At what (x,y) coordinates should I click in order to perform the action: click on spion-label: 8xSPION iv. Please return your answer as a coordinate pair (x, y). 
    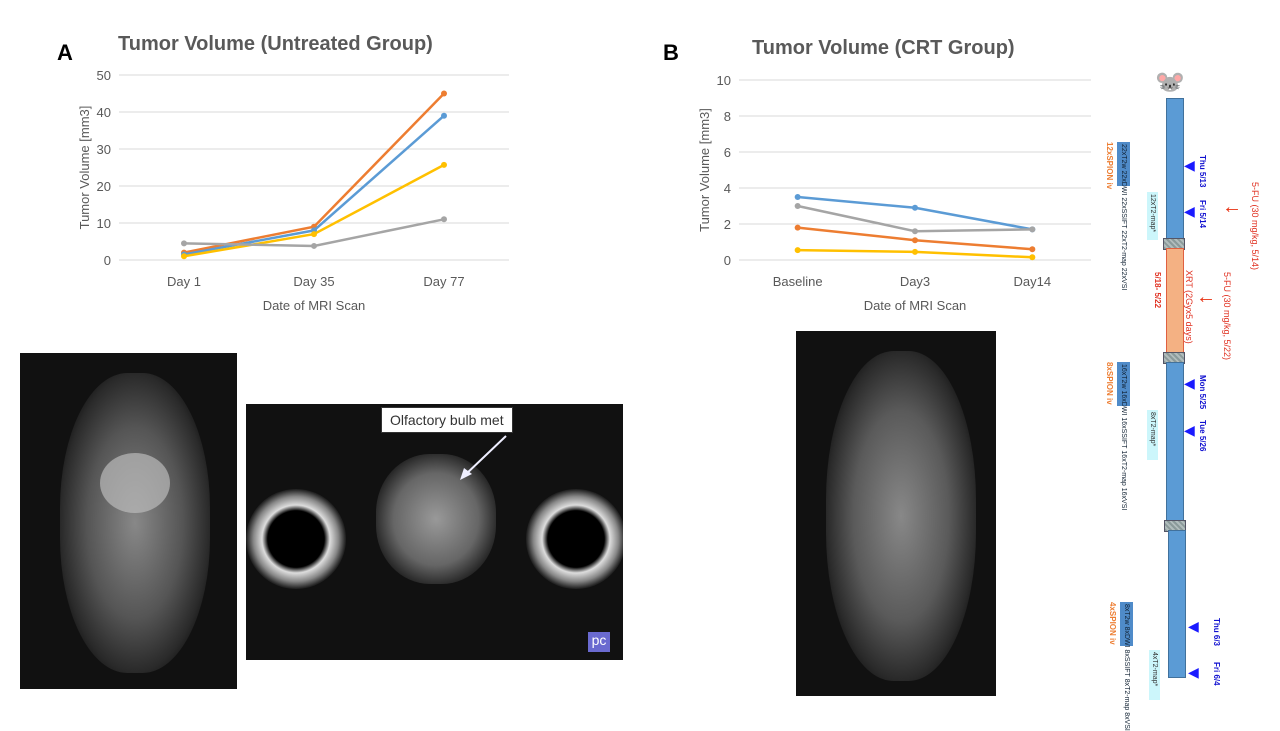
    Looking at the image, I should click on (1109, 383).